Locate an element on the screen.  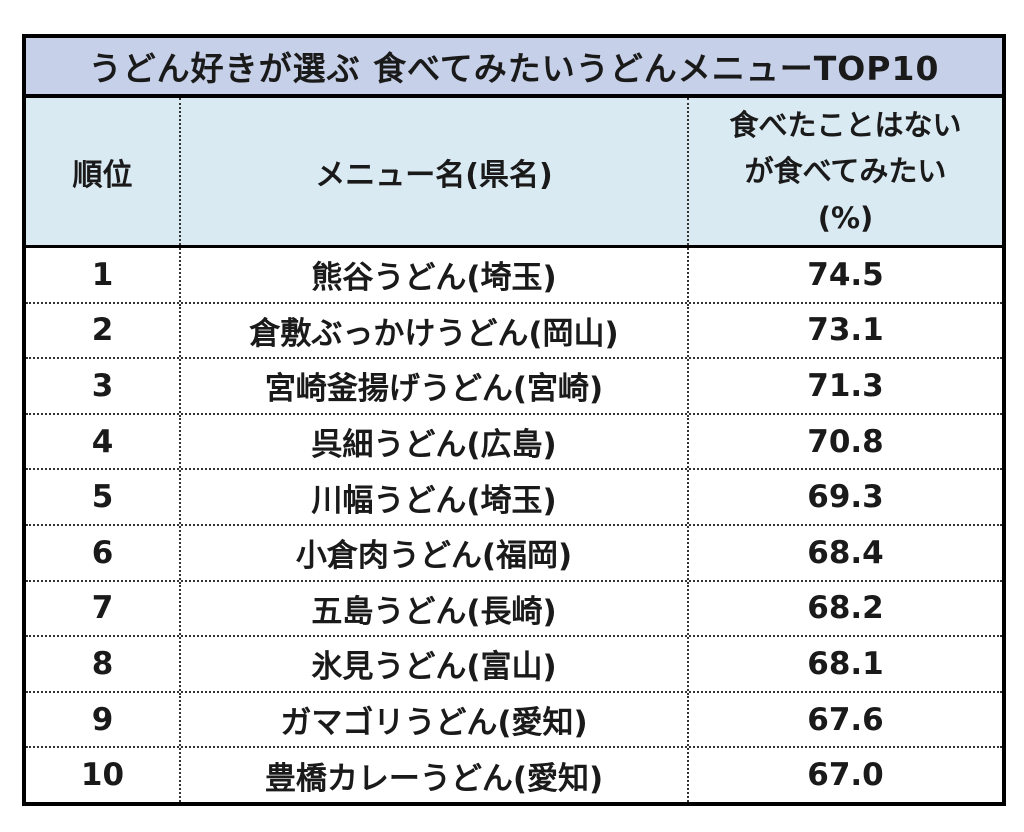
pct-cell: 67.0 is located at coordinates (844, 775).